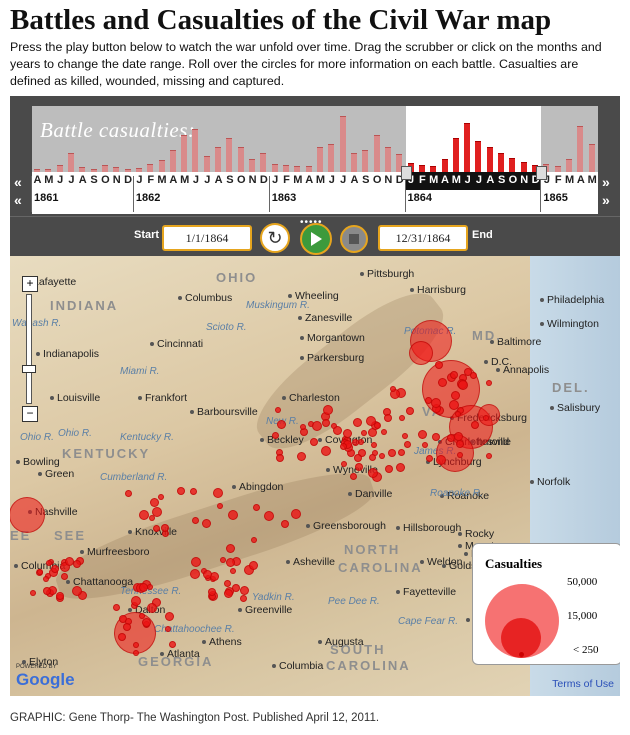 Image resolution: width=630 pixels, height=735 pixels. Describe the element at coordinates (316, 239) in the screenshot. I see `play-button` at that location.